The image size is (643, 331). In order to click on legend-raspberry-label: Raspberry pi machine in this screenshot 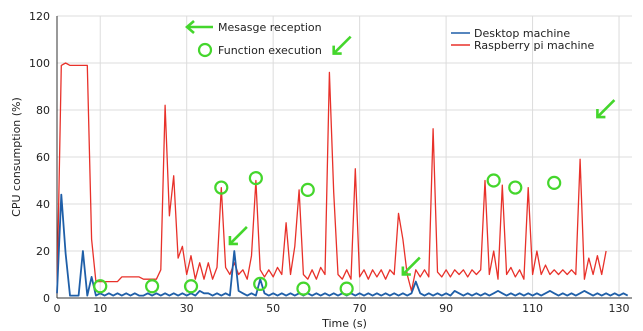, I will do `click(534, 45)`.